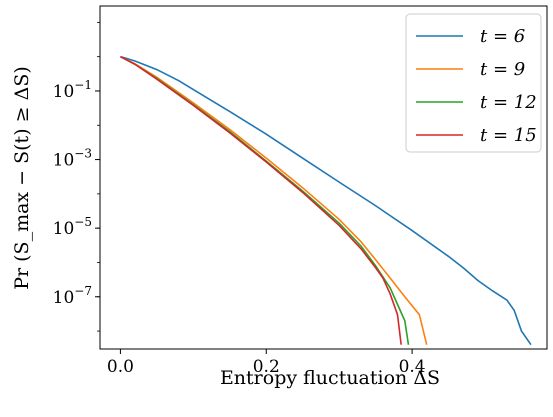  Describe the element at coordinates (72, 90) in the screenshot. I see `y-tick-label: 10⁻¹` at that location.